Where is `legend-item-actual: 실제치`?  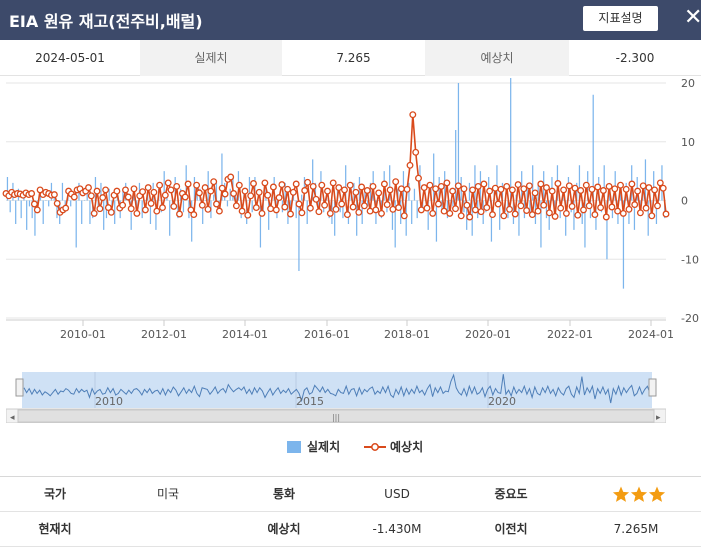
legend-item-actual: 실제치 is located at coordinates (313, 446).